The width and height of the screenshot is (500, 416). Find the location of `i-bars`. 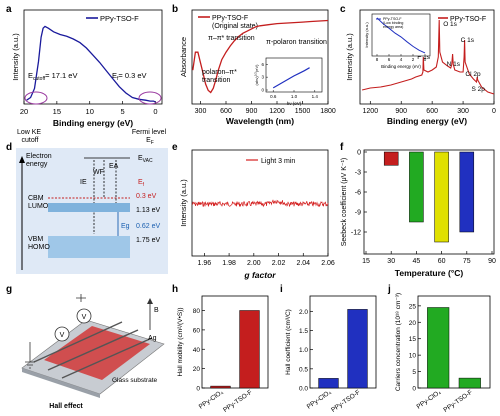

i-bars is located at coordinates (343, 349).